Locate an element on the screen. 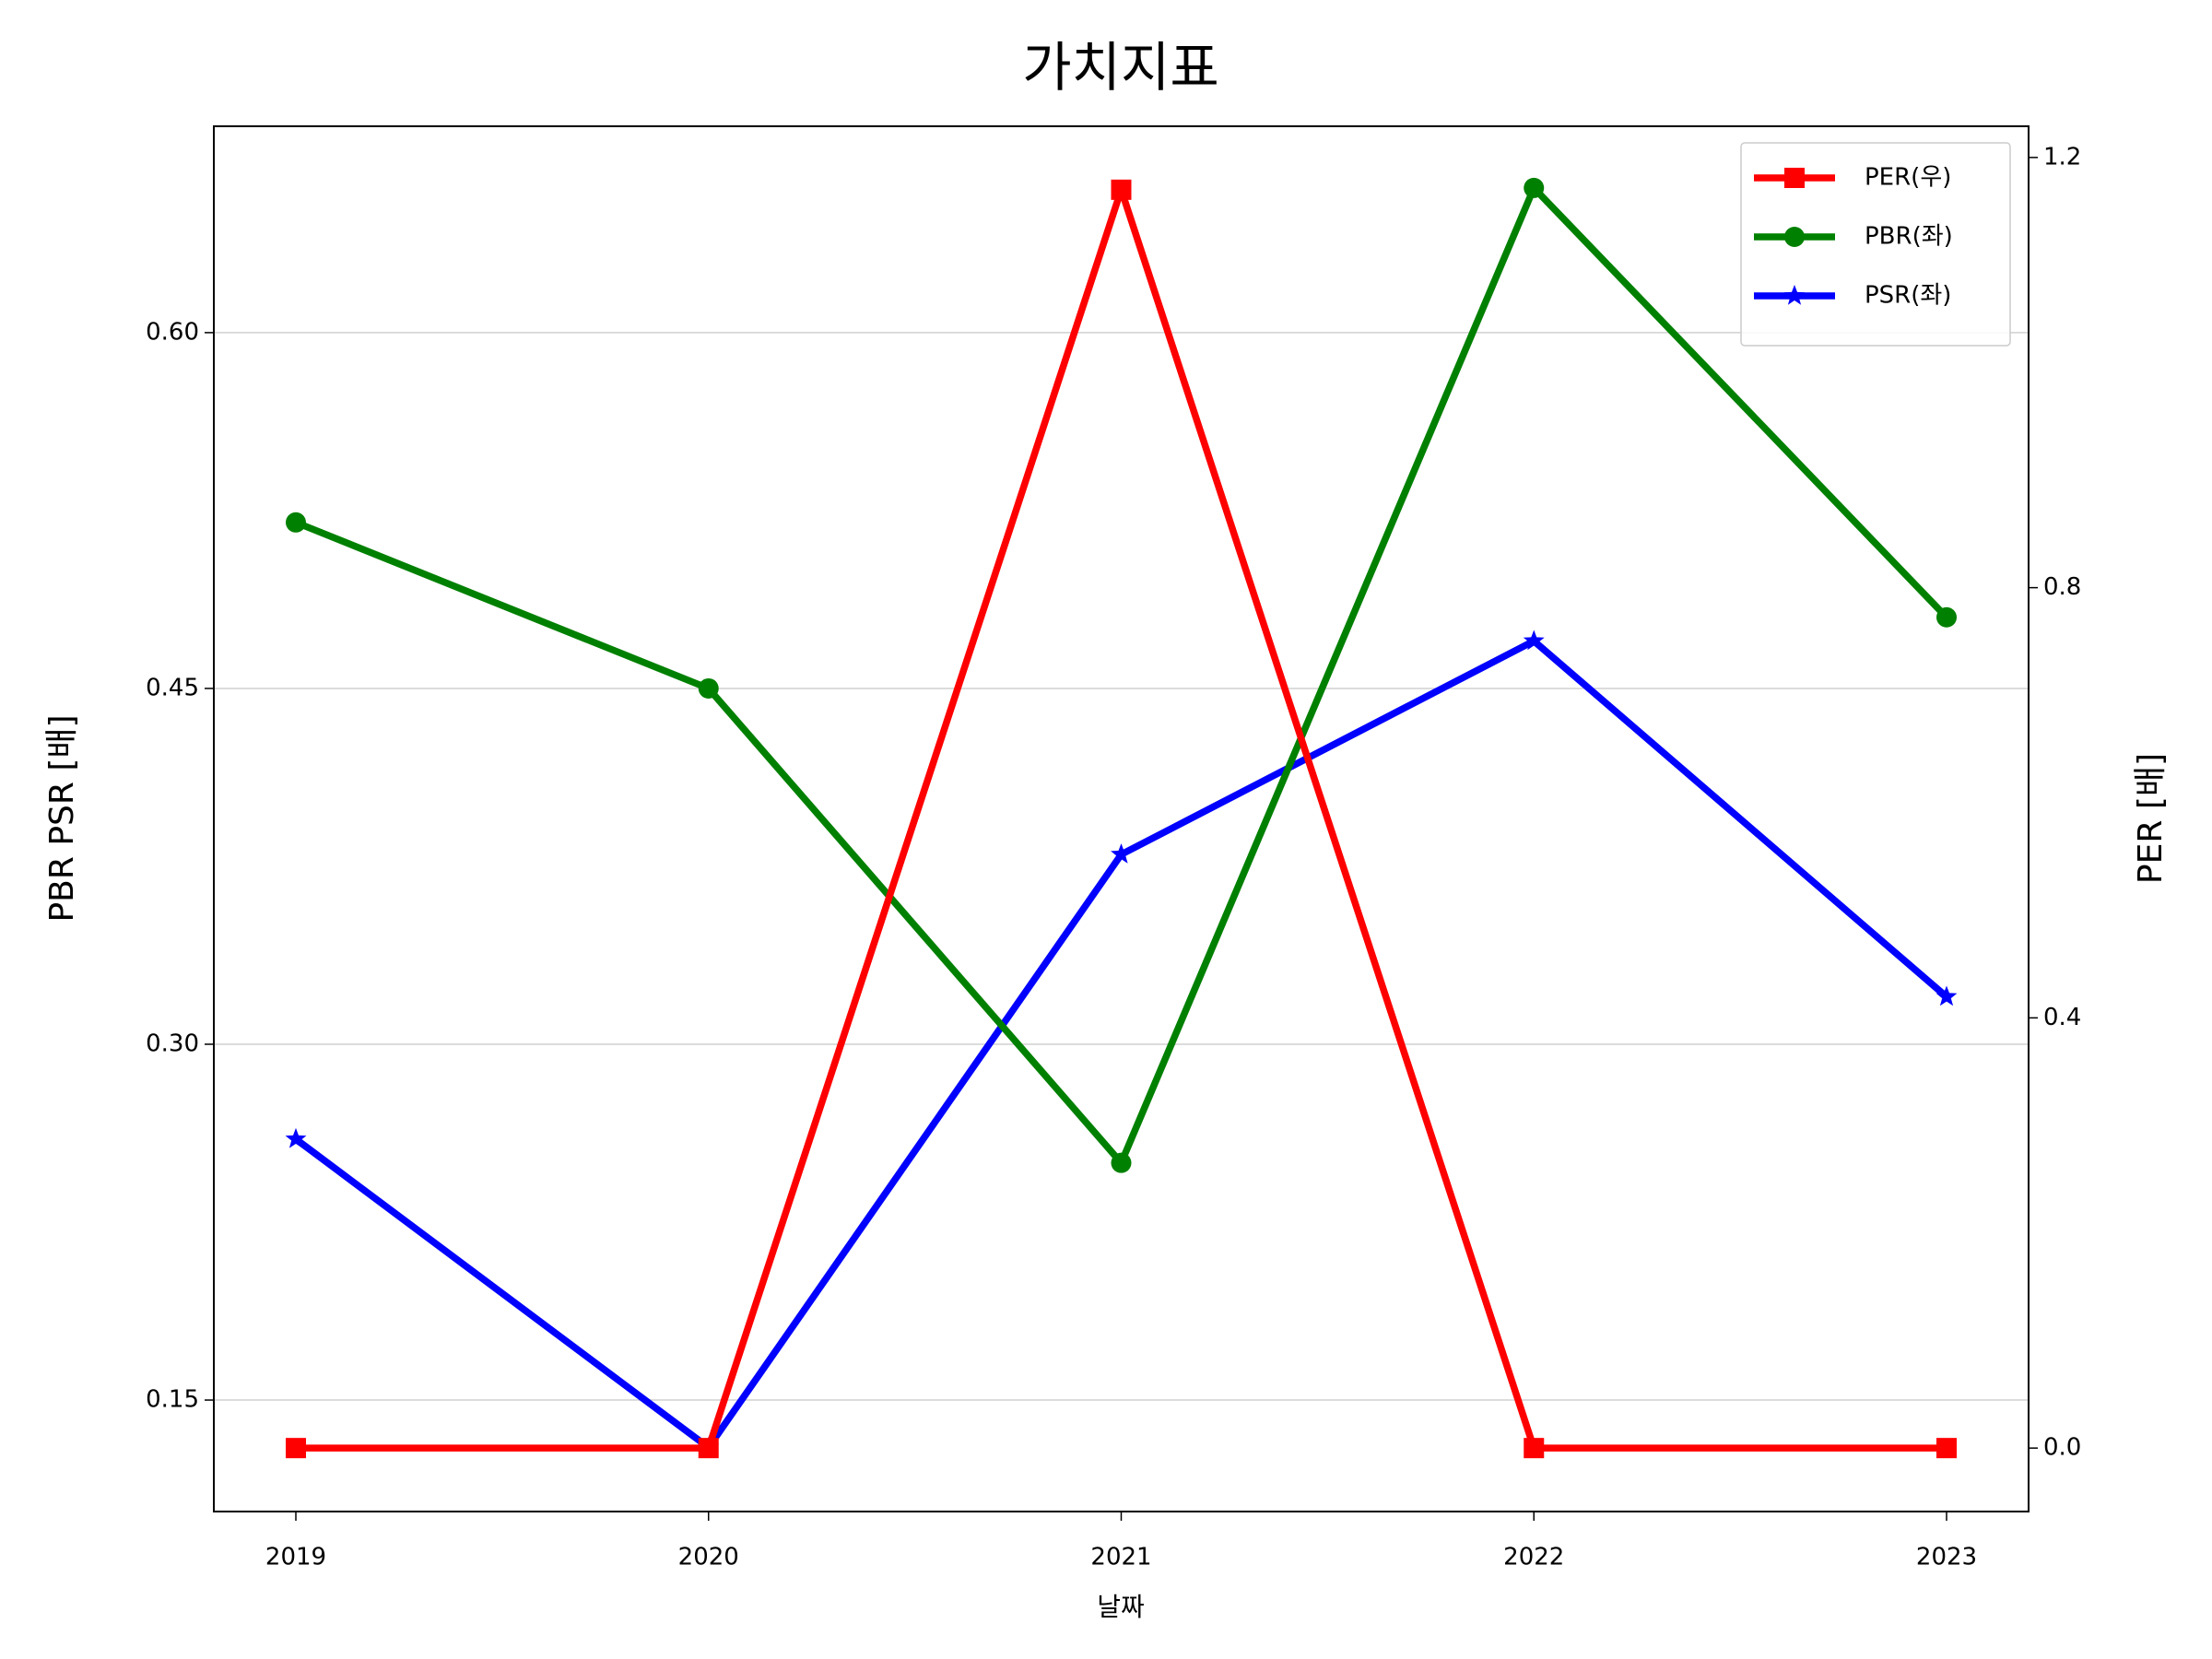  legend: PER(우) PBR(좌) PSR(좌) is located at coordinates (1875, 244).